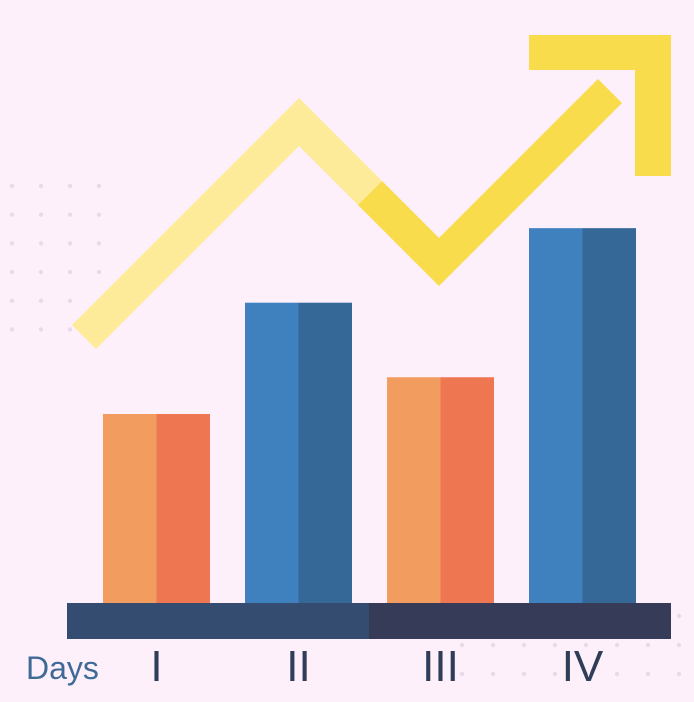 This screenshot has height=702, width=694. What do you see at coordinates (156, 666) in the screenshot?
I see `x-tick-label-I: I` at bounding box center [156, 666].